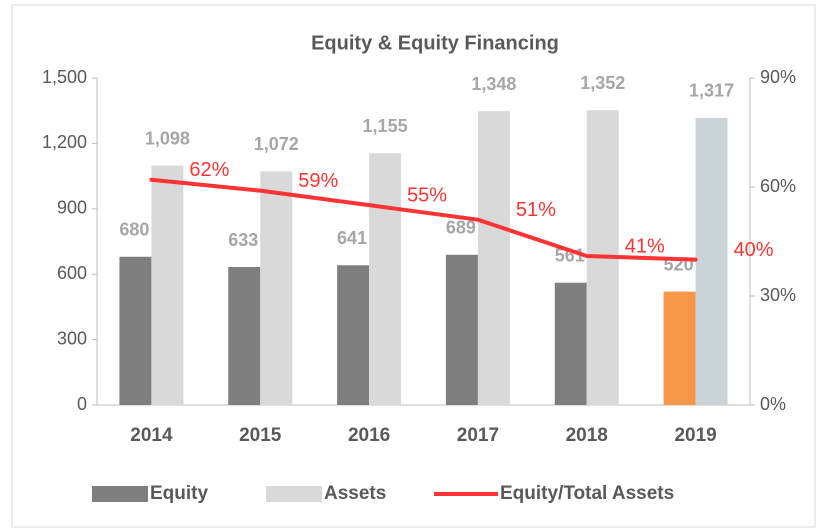 The width and height of the screenshot is (821, 529). What do you see at coordinates (318, 181) in the screenshot?
I see `line-value-label: 59%` at bounding box center [318, 181].